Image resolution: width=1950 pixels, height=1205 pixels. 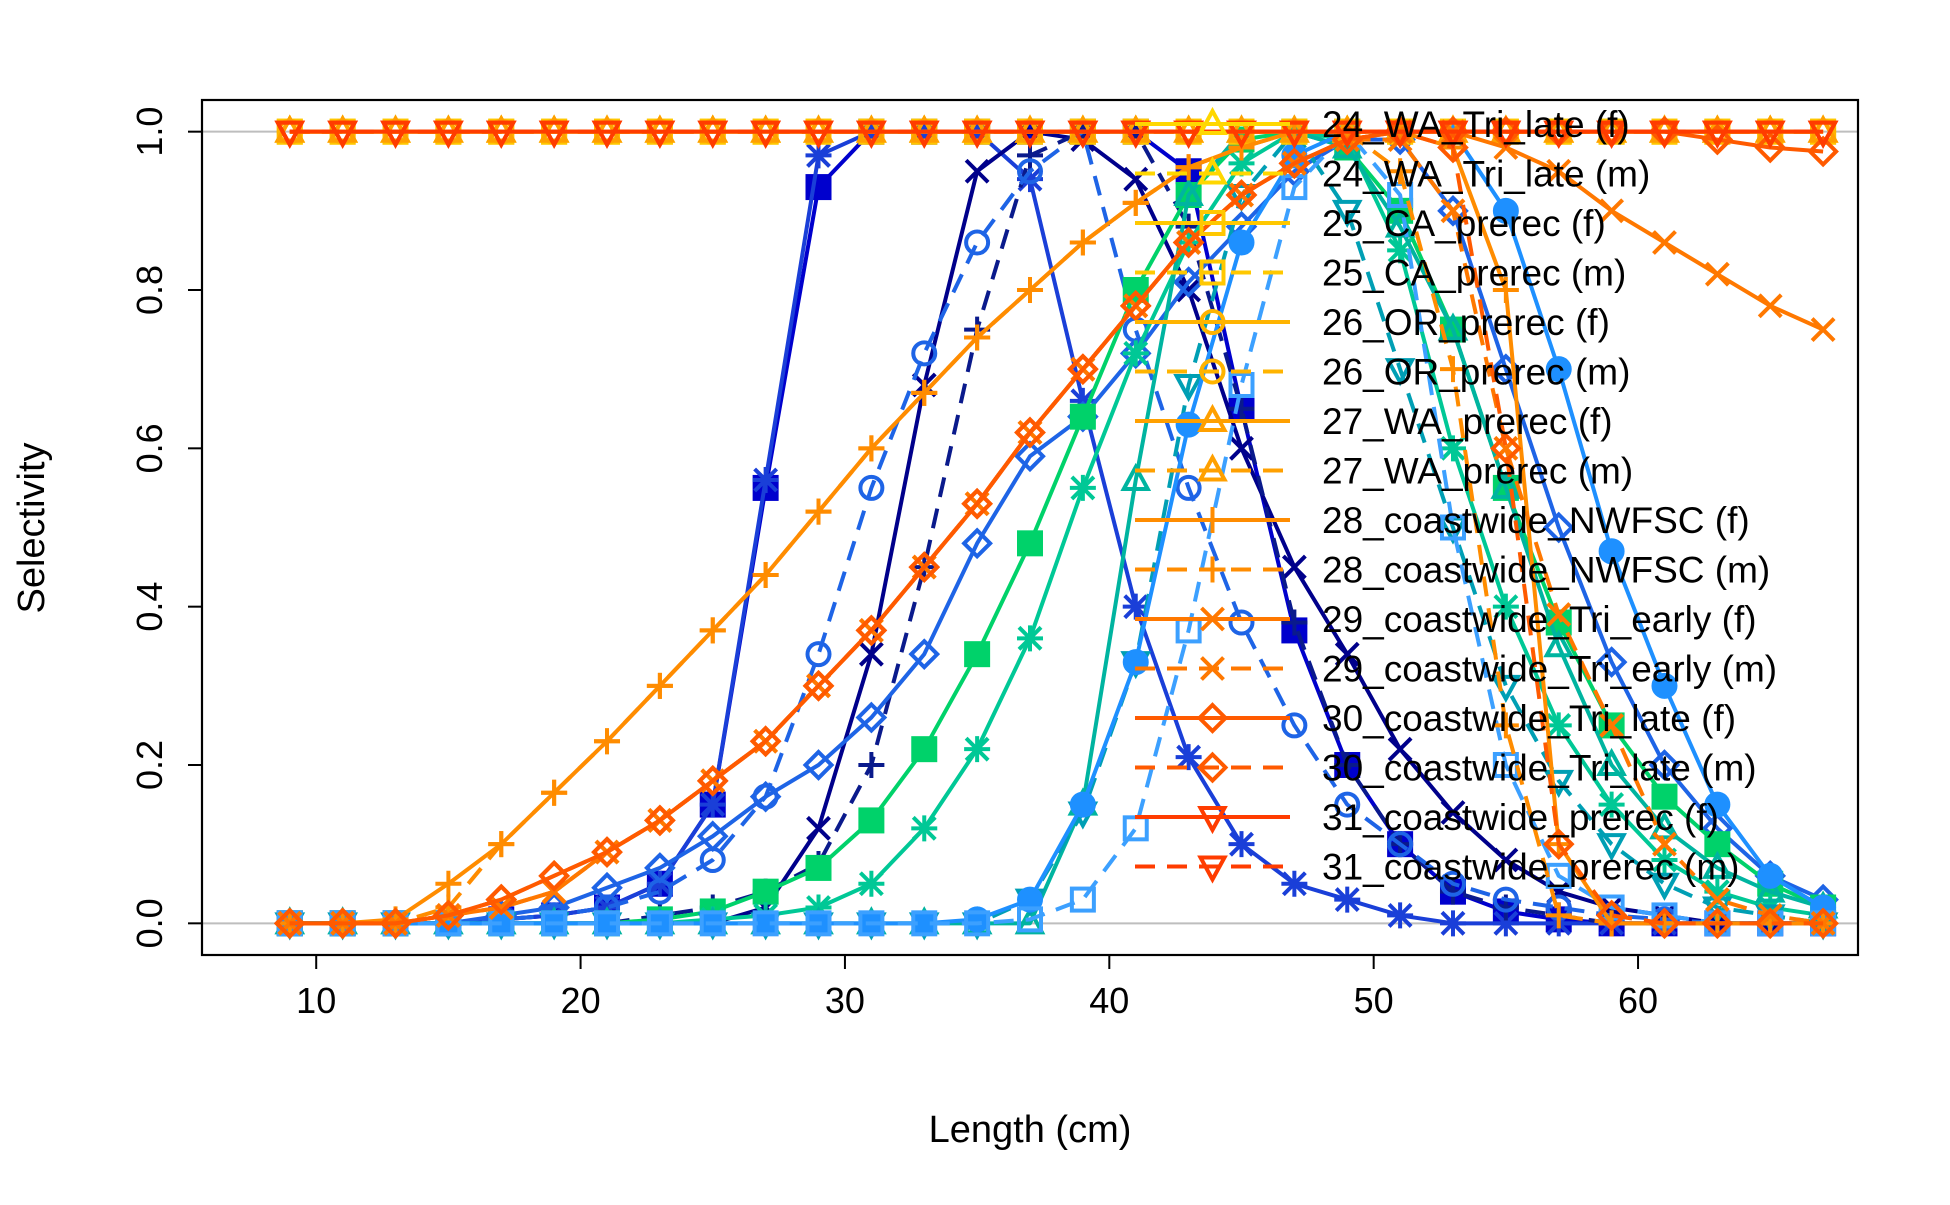 I want to click on legend-label: 27_WA_prerec (f), so click(x=1467, y=421).